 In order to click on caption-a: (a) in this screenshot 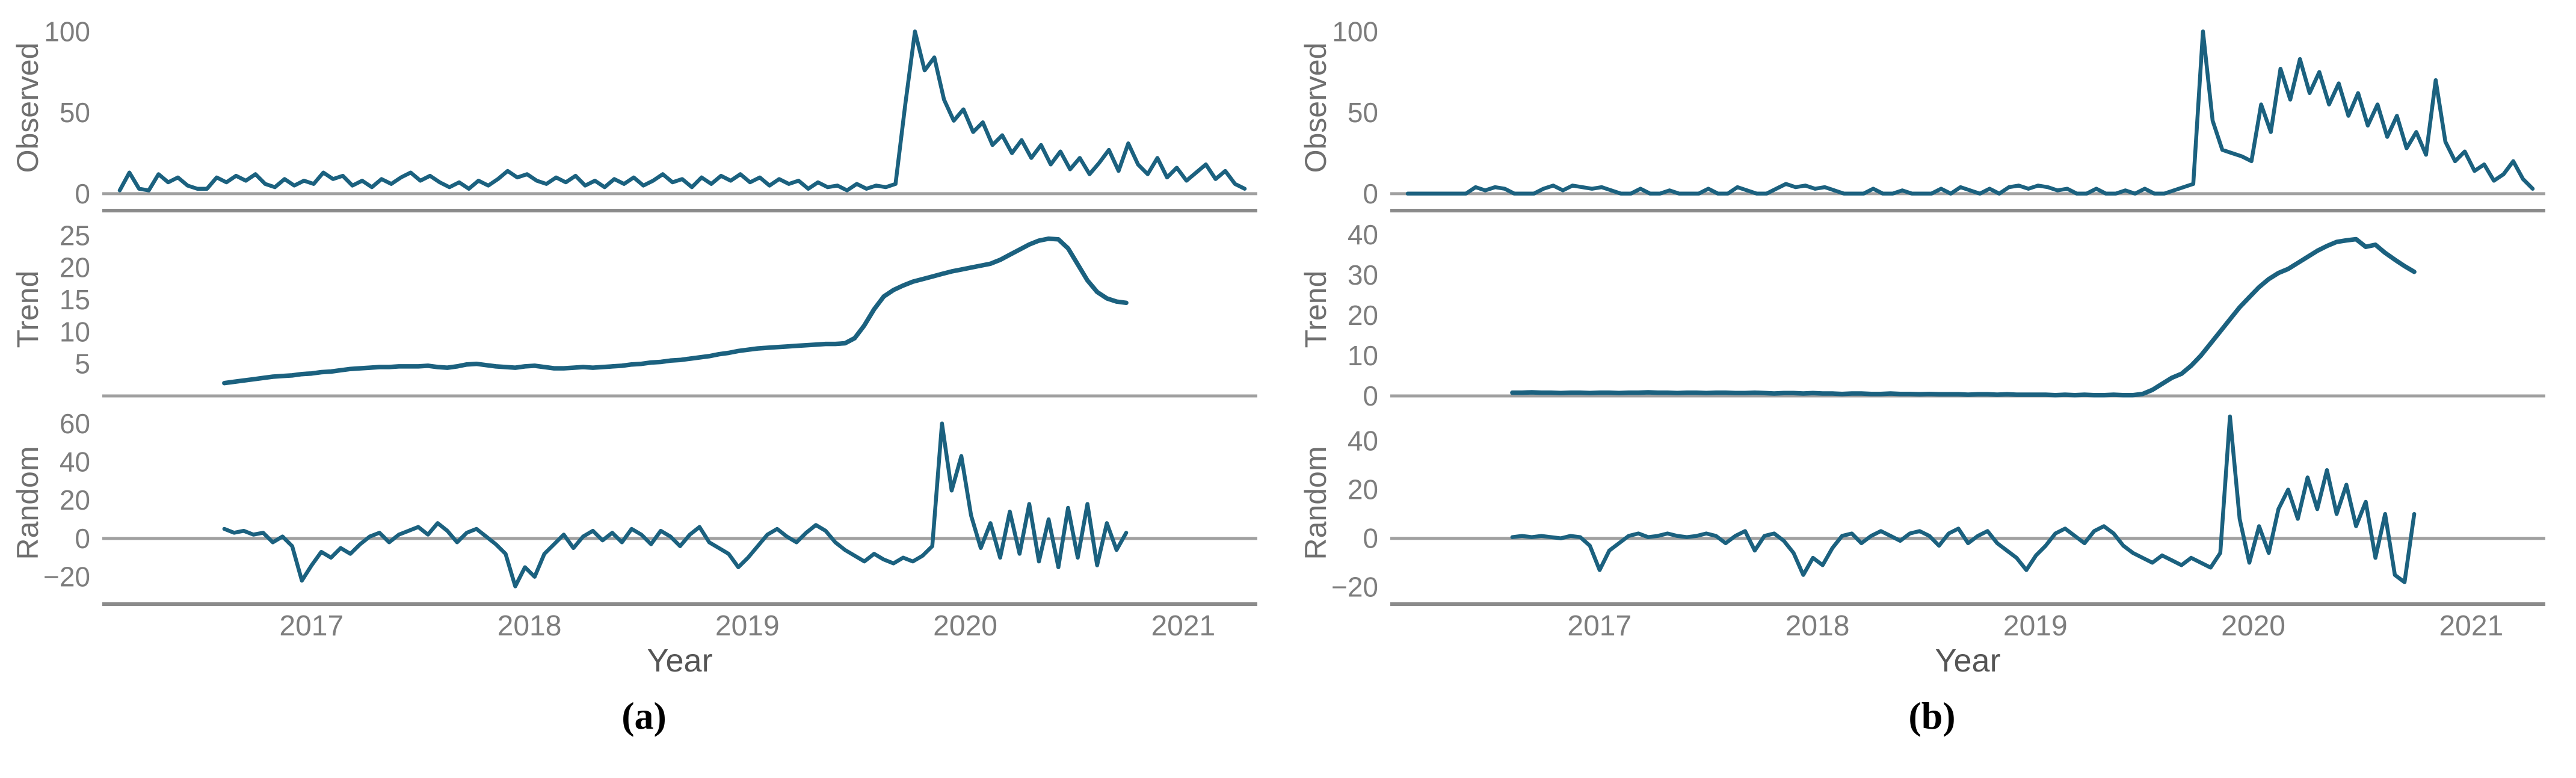, I will do `click(644, 715)`.